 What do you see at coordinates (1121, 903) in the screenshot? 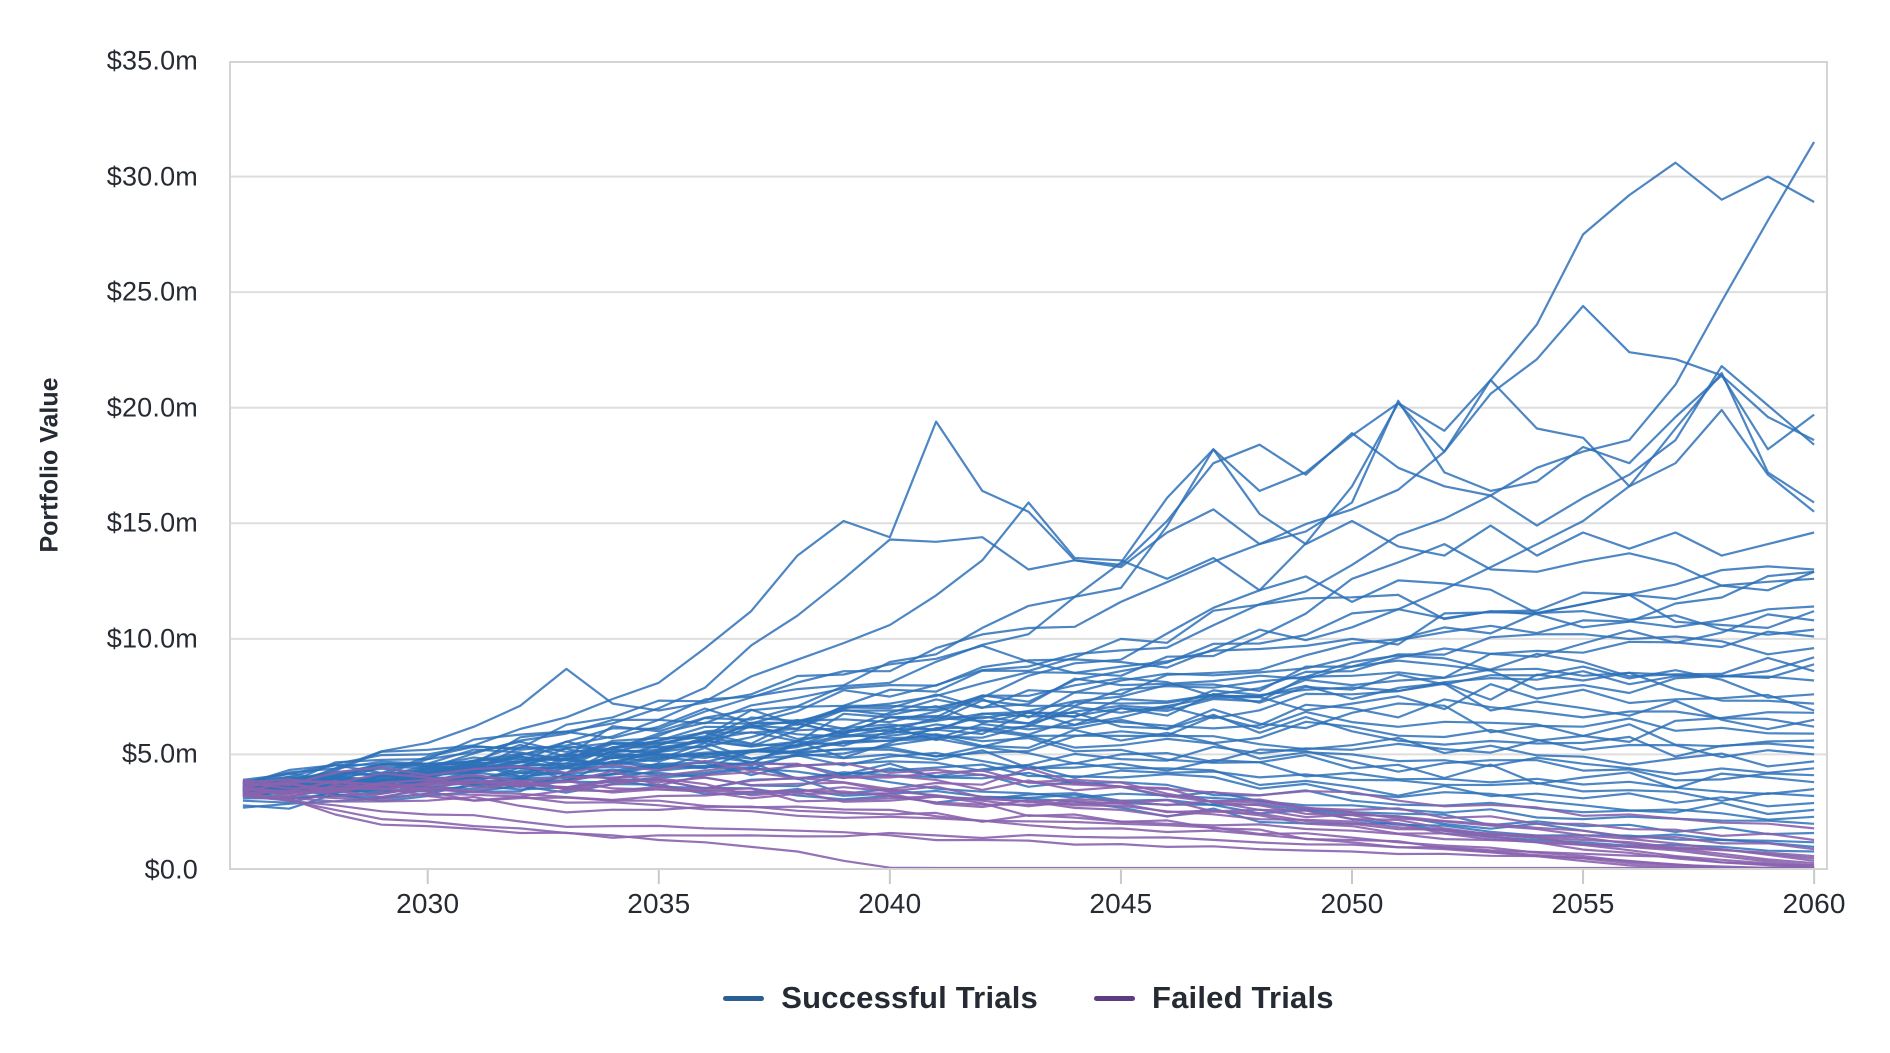
I see `x-tick-label-2045: 2045` at bounding box center [1121, 903].